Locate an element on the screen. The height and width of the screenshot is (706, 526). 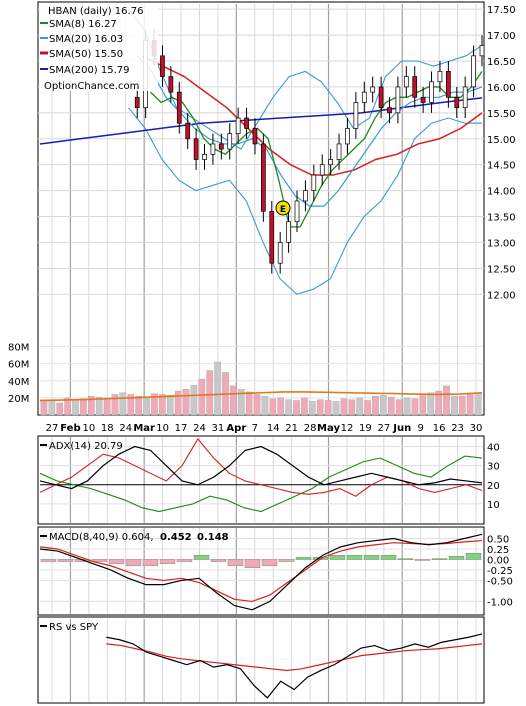
earnings-marker: E is located at coordinates (283, 208).